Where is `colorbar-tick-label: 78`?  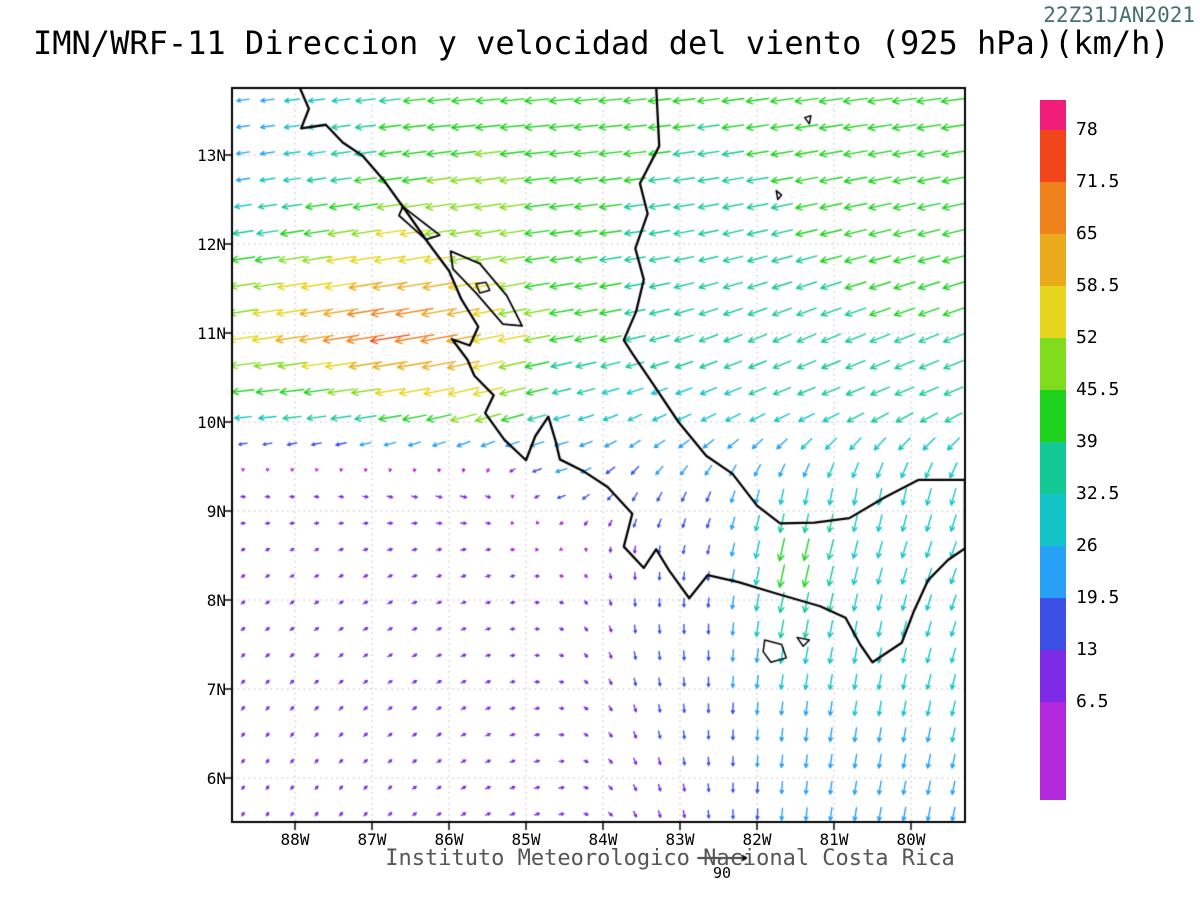 colorbar-tick-label: 78 is located at coordinates (1087, 129).